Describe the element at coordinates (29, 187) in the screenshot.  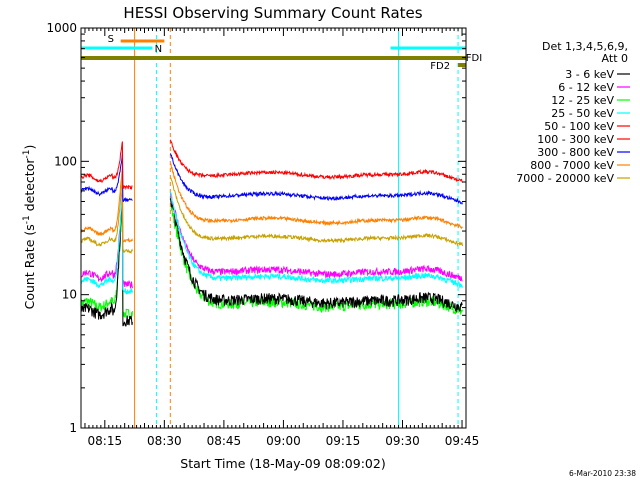
I see `y-axis-label-mid: detector` at that location.